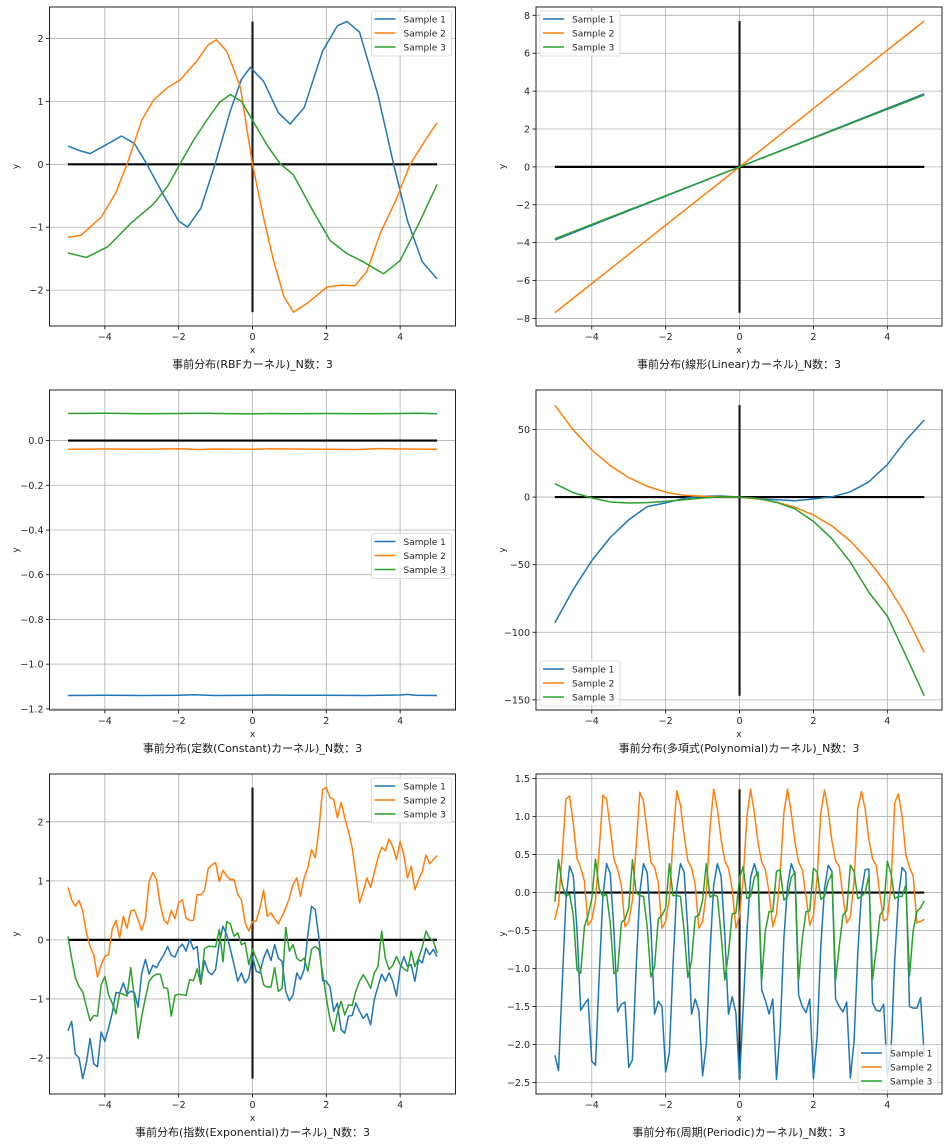 This screenshot has width=949, height=1145. What do you see at coordinates (739, 748) in the screenshot?
I see `subplot-title: 事前分布(多項式(Polynomial)カーネル)_N数：3` at bounding box center [739, 748].